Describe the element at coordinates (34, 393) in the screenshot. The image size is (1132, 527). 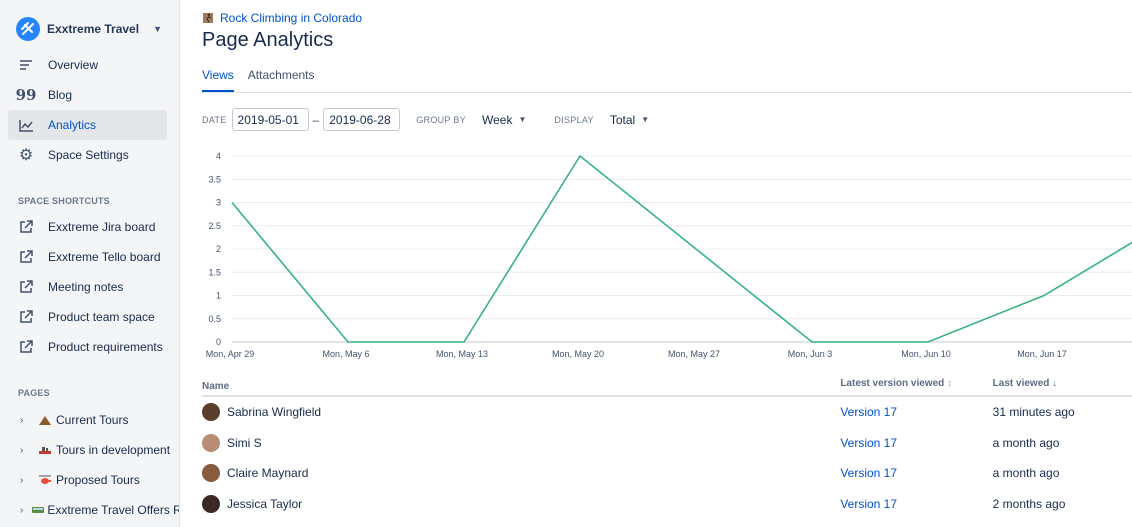
I see `pages-section-title: PAGES` at that location.